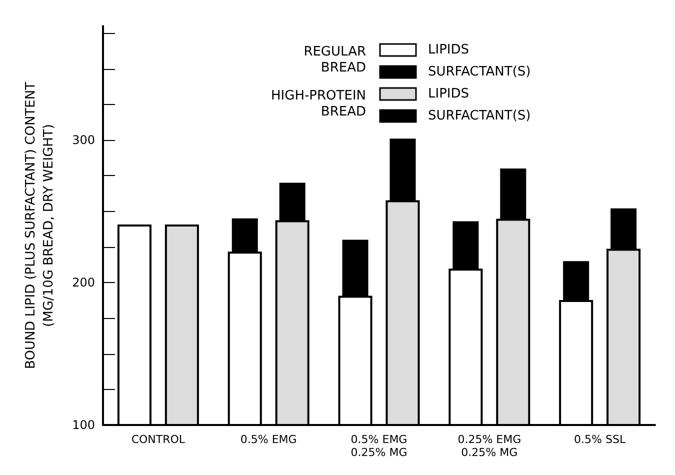  What do you see at coordinates (490, 446) in the screenshot?
I see `x-tick-label: 0.25% EMG 0.25% MG` at bounding box center [490, 446].